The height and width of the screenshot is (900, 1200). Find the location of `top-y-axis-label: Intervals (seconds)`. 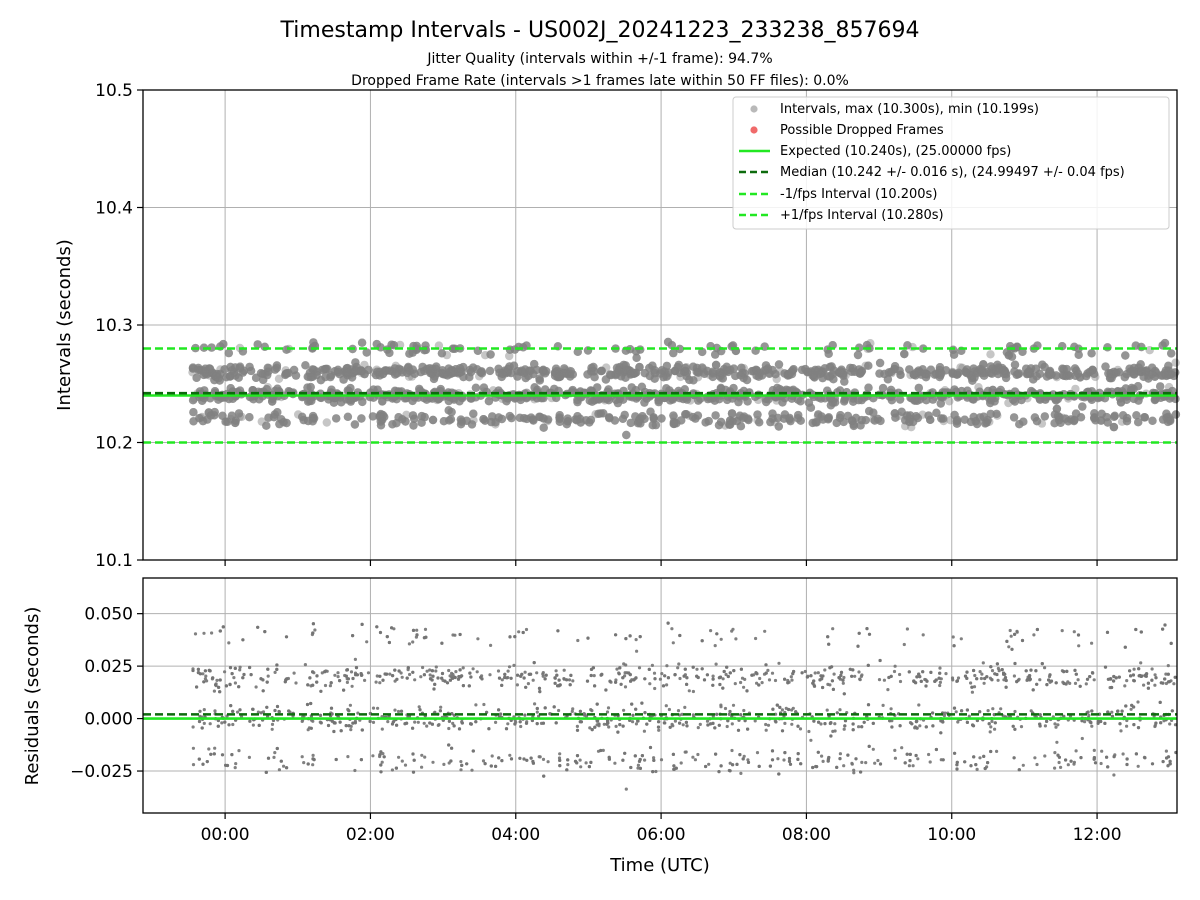

top-y-axis-label: Intervals (seconds) is located at coordinates (64, 325).